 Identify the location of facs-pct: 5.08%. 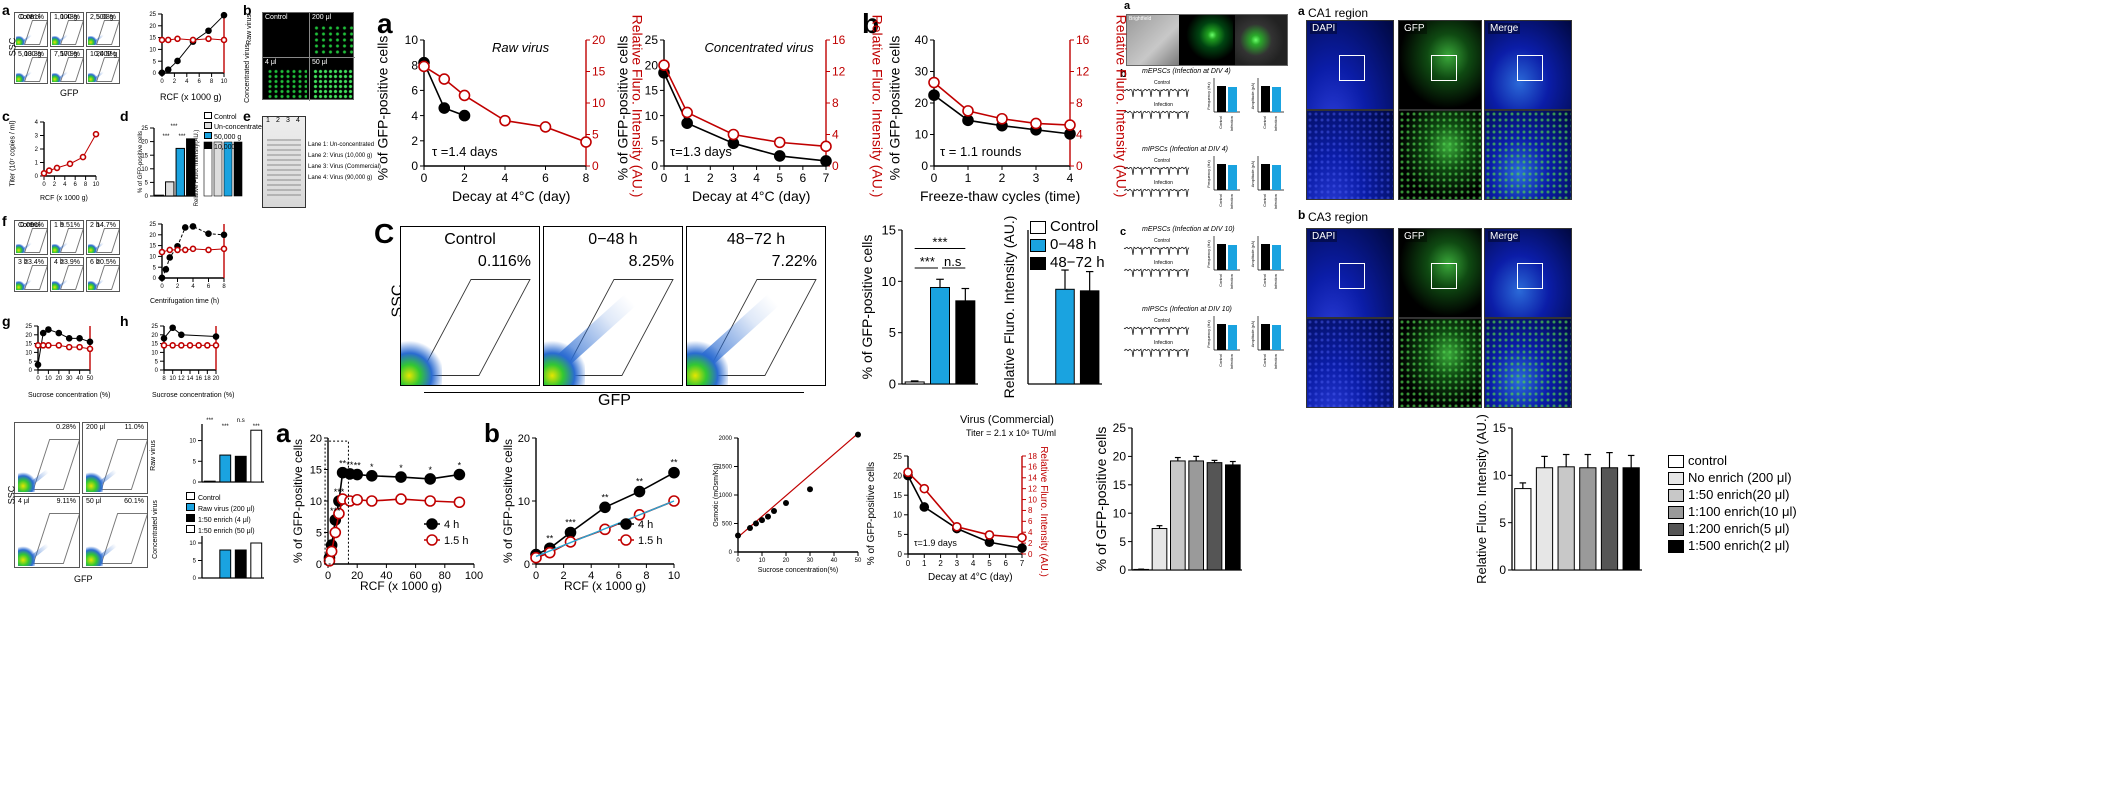
(106, 17).